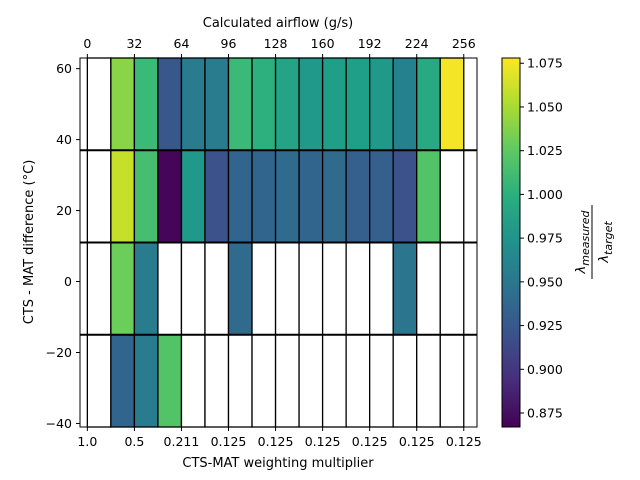 This screenshot has width=640, height=480. I want to click on heatmap-cell-r1-c3, so click(170, 196).